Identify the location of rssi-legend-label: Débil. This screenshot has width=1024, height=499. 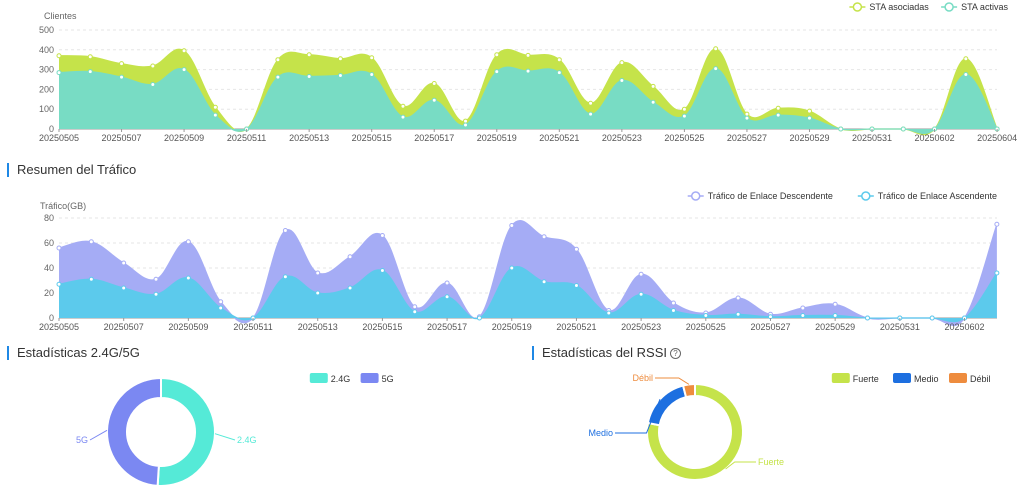
(980, 379).